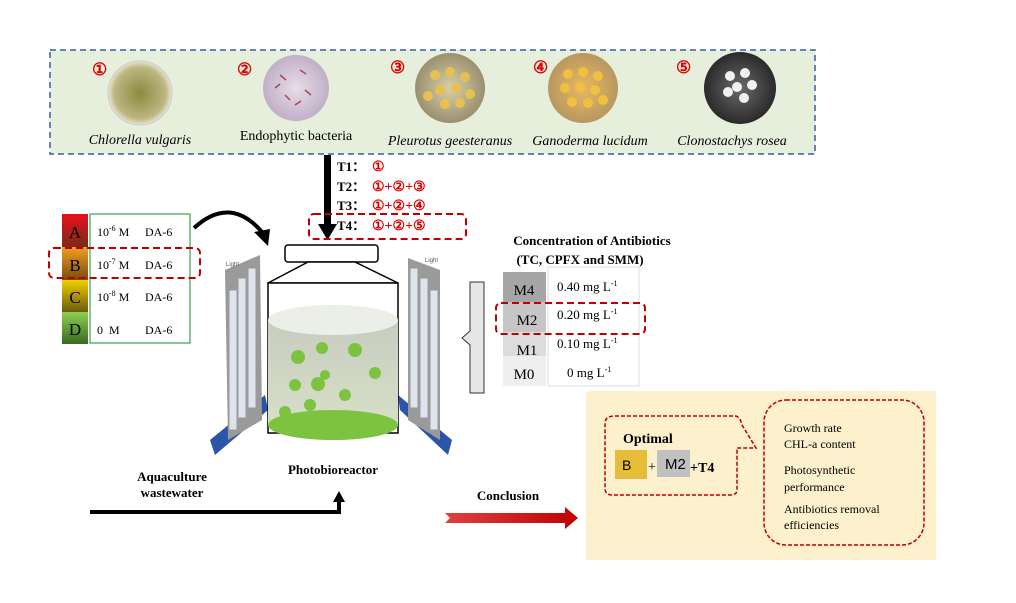 The height and width of the screenshot is (603, 1016). What do you see at coordinates (397, 67) in the screenshot?
I see `organism-number: ③` at bounding box center [397, 67].